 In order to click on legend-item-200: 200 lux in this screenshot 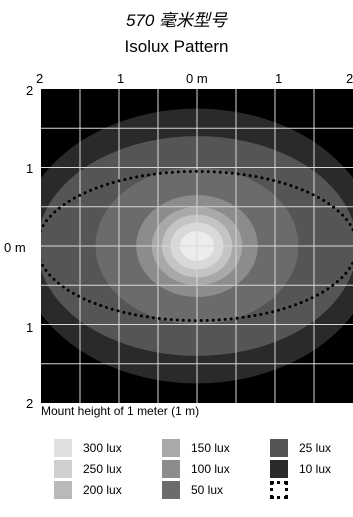, I will do `click(88, 490)`.